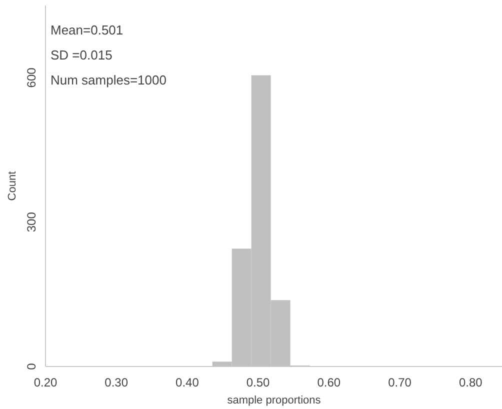 The height and width of the screenshot is (409, 502). Describe the element at coordinates (12, 186) in the screenshot. I see `y-axis-title: Count` at that location.